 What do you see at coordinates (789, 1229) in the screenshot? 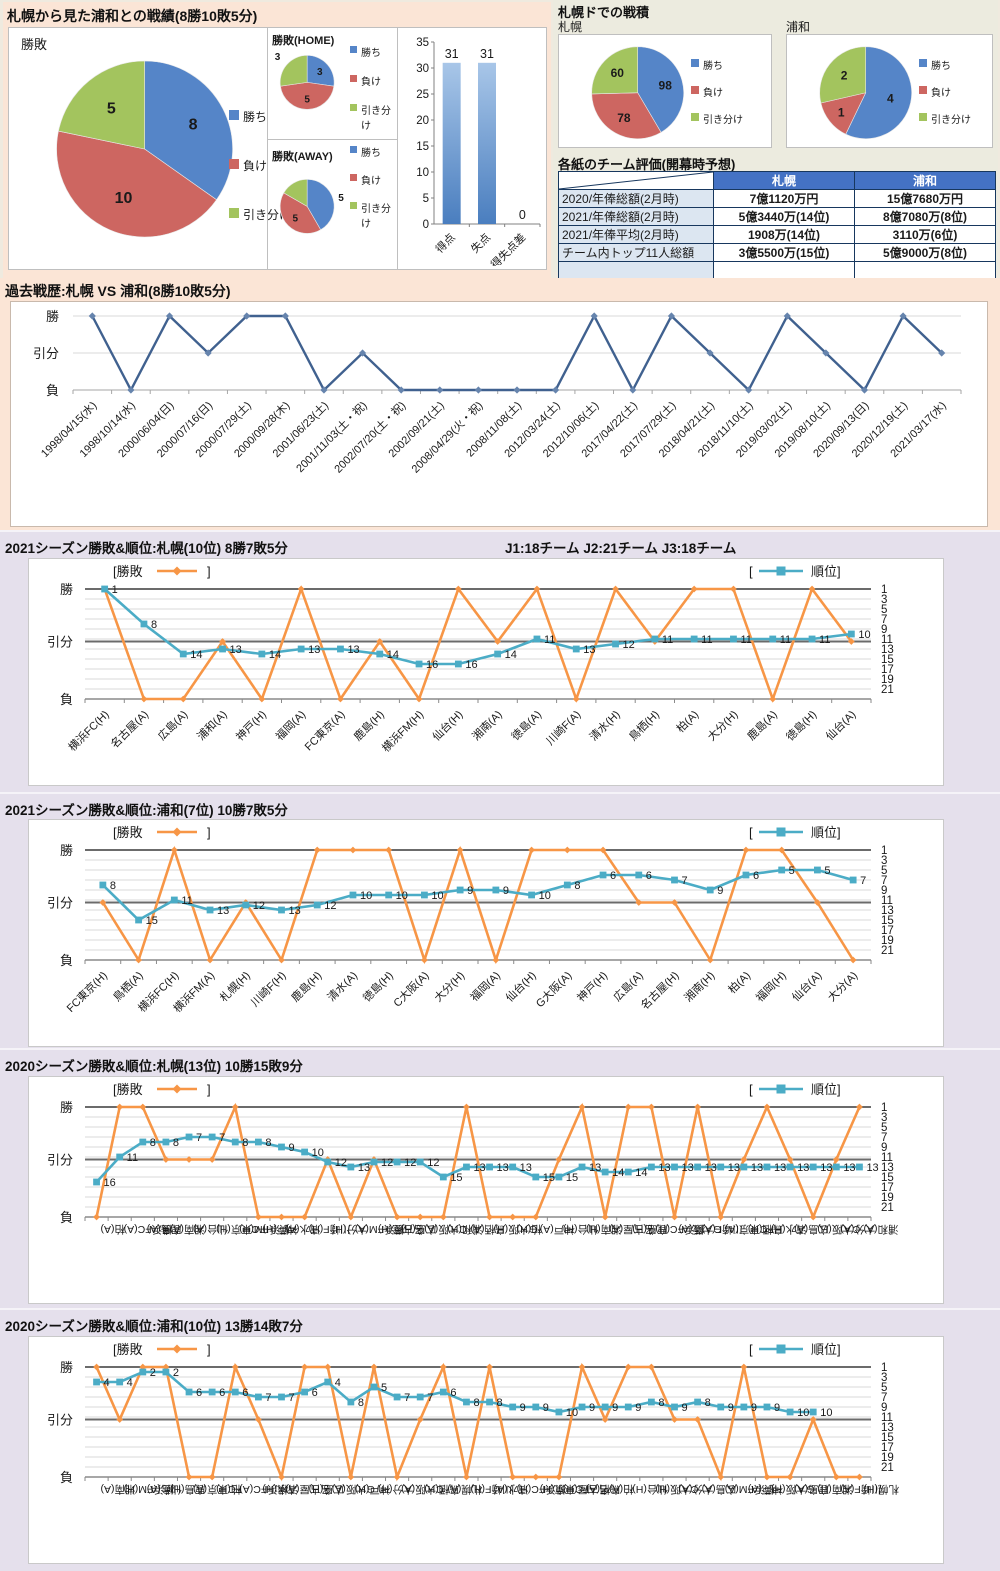
I see `category-label: 清水(H)` at bounding box center [789, 1229].